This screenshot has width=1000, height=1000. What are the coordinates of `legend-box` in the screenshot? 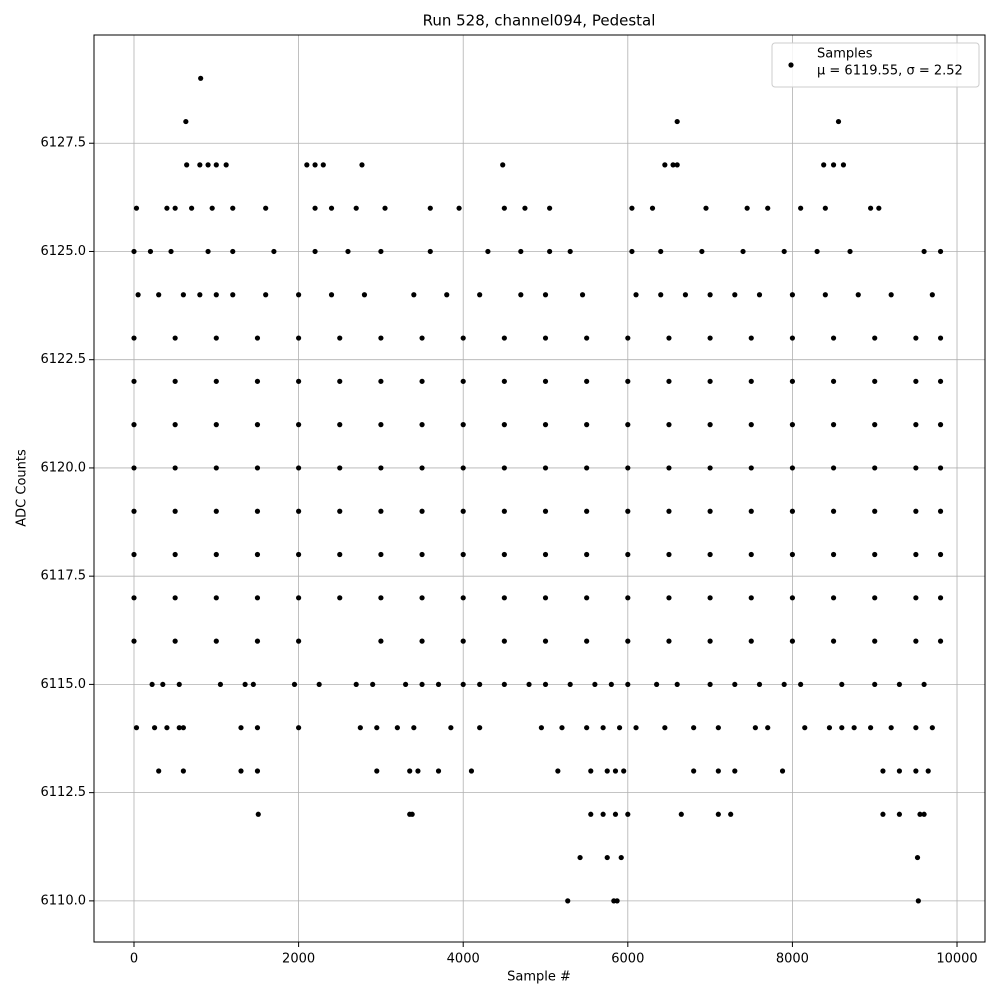 It's located at (875, 65).